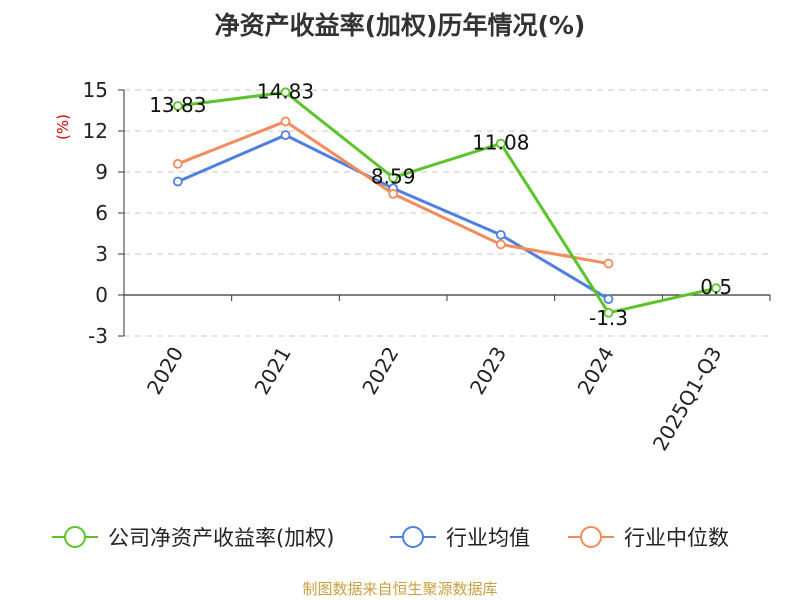 This screenshot has width=800, height=600. What do you see at coordinates (165, 371) in the screenshot?
I see `x-tick-label: 2020` at bounding box center [165, 371].